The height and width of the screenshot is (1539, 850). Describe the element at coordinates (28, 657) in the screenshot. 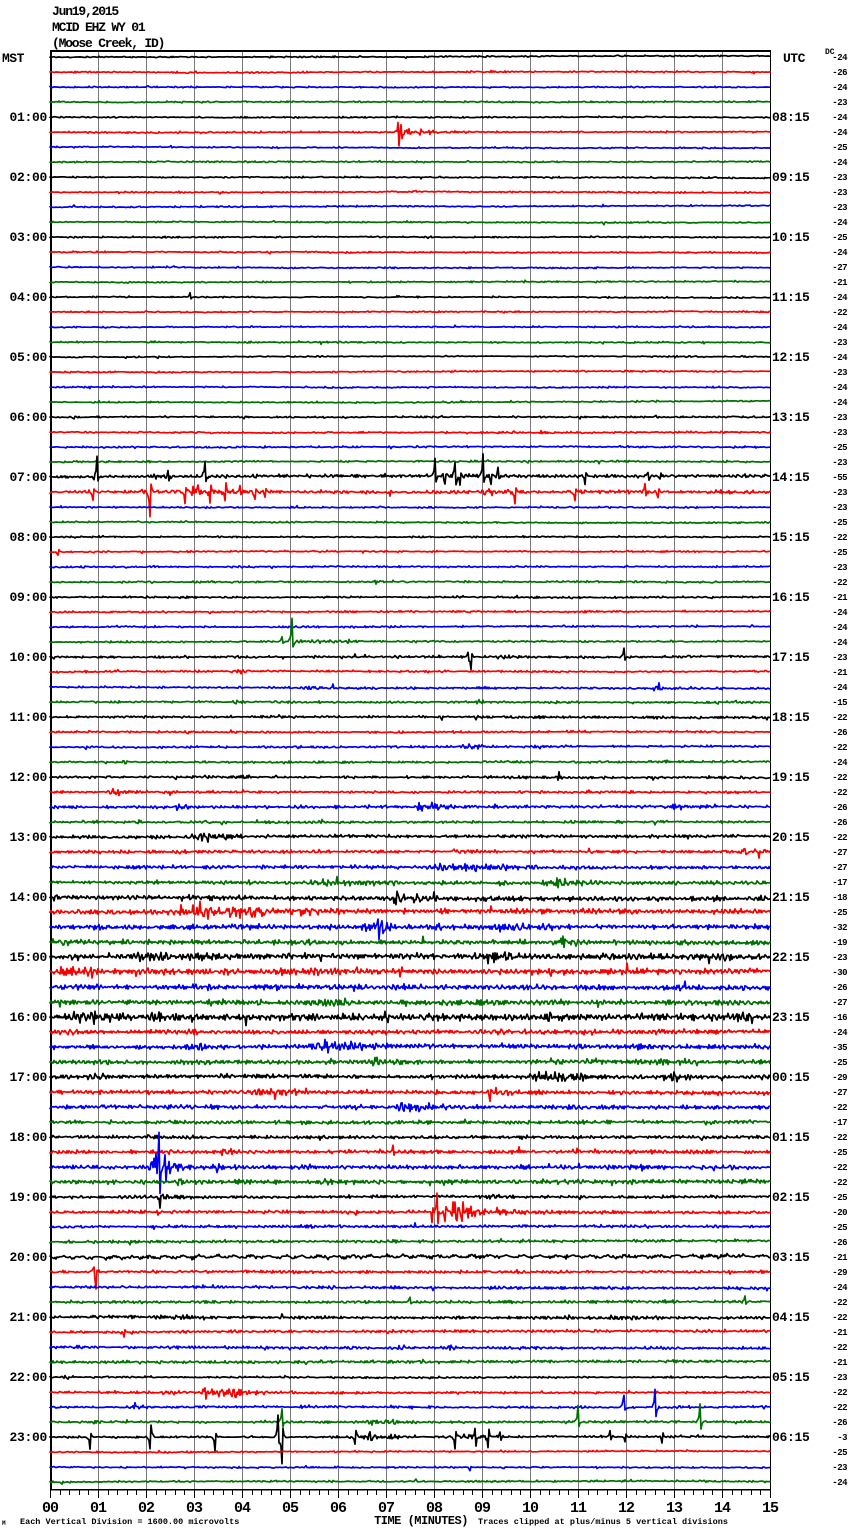

I see `svg-text: 10:00` at that location.